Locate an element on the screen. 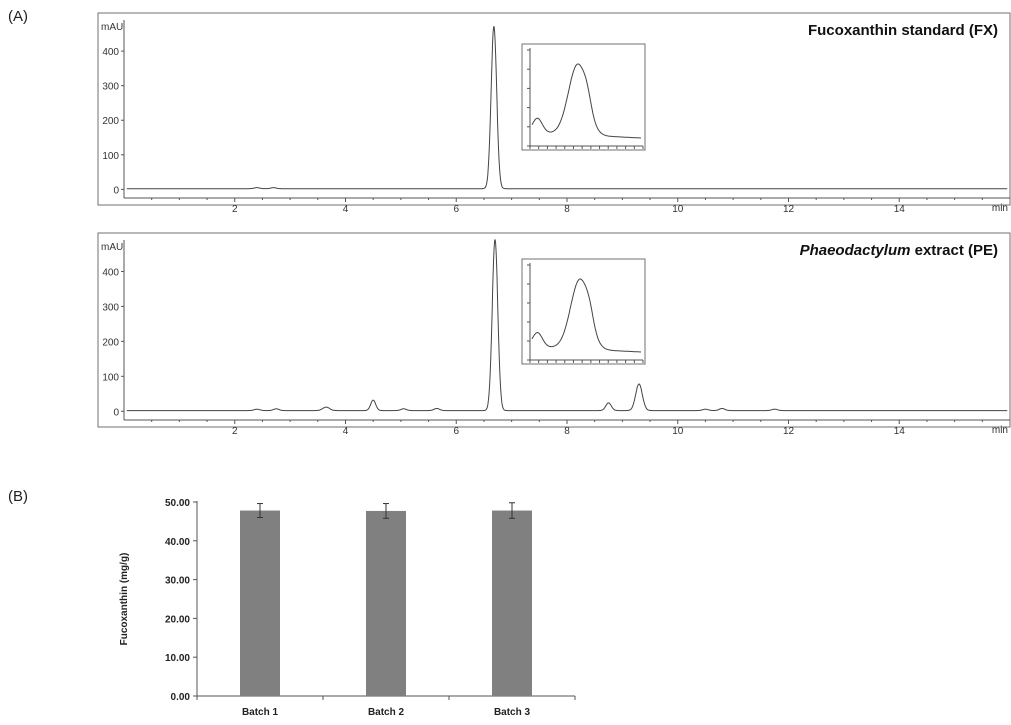 This screenshot has width=1011, height=725. bar-category-label: Batch 3 is located at coordinates (512, 712).